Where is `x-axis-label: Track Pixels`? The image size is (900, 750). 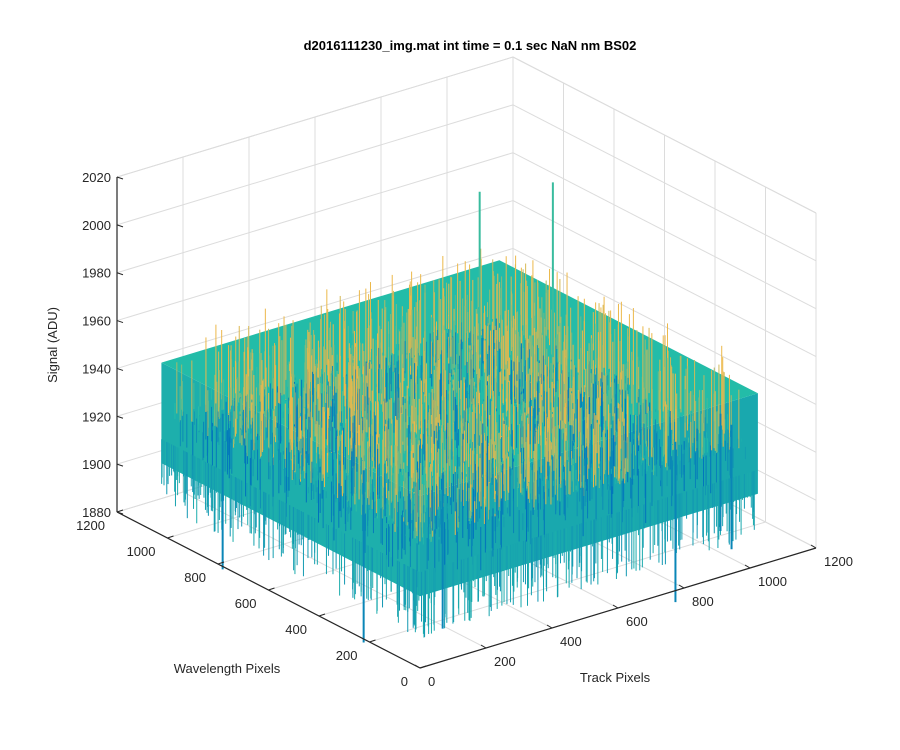 x-axis-label: Track Pixels is located at coordinates (615, 677).